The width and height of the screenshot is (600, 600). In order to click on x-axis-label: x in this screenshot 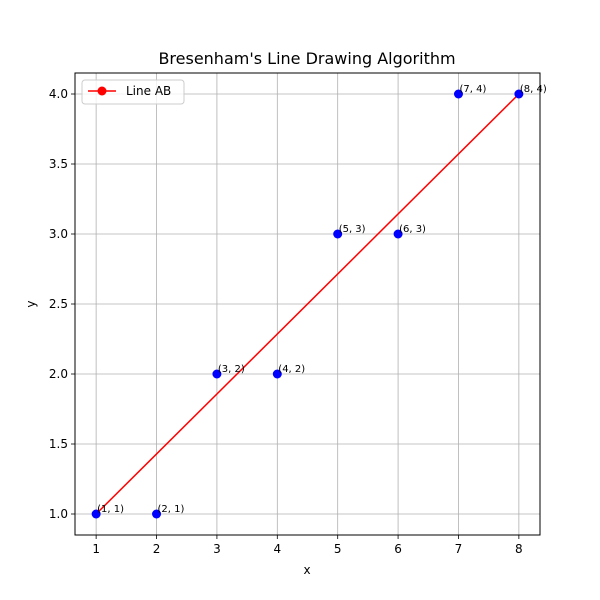, I will do `click(306, 570)`.